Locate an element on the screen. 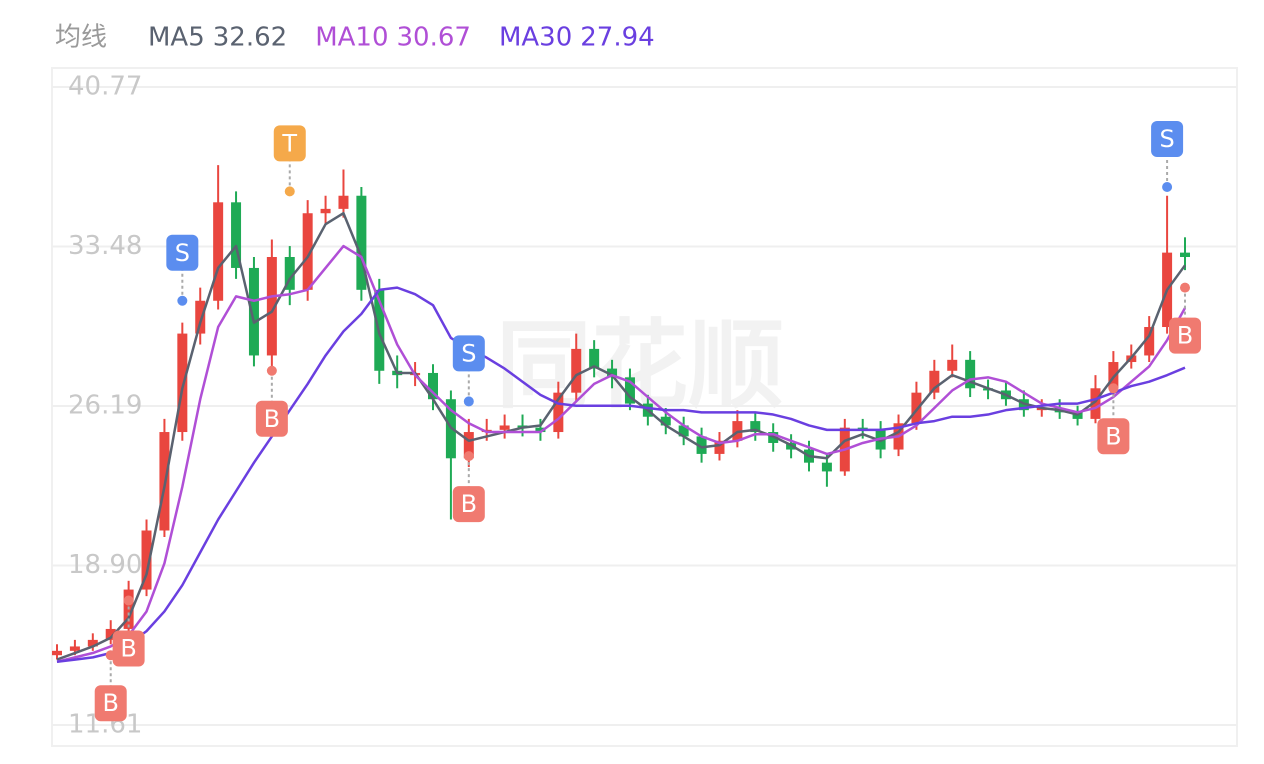  y-tick-label: 26.19 is located at coordinates (105, 406).